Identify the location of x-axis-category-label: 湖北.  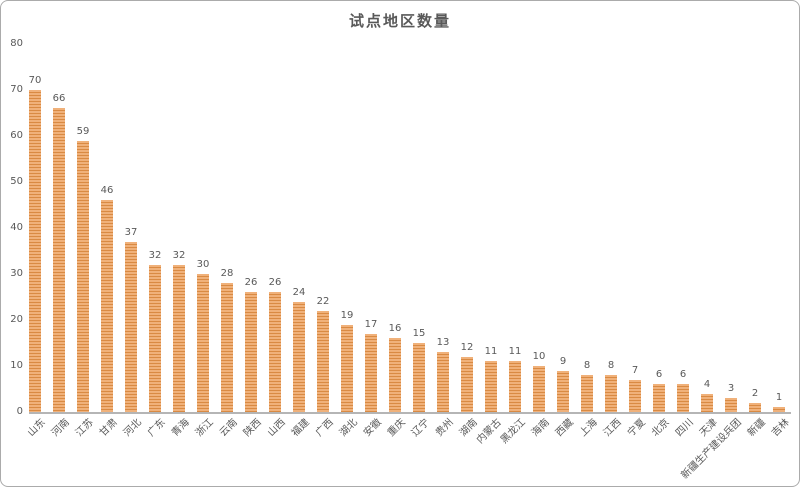
(348, 428).